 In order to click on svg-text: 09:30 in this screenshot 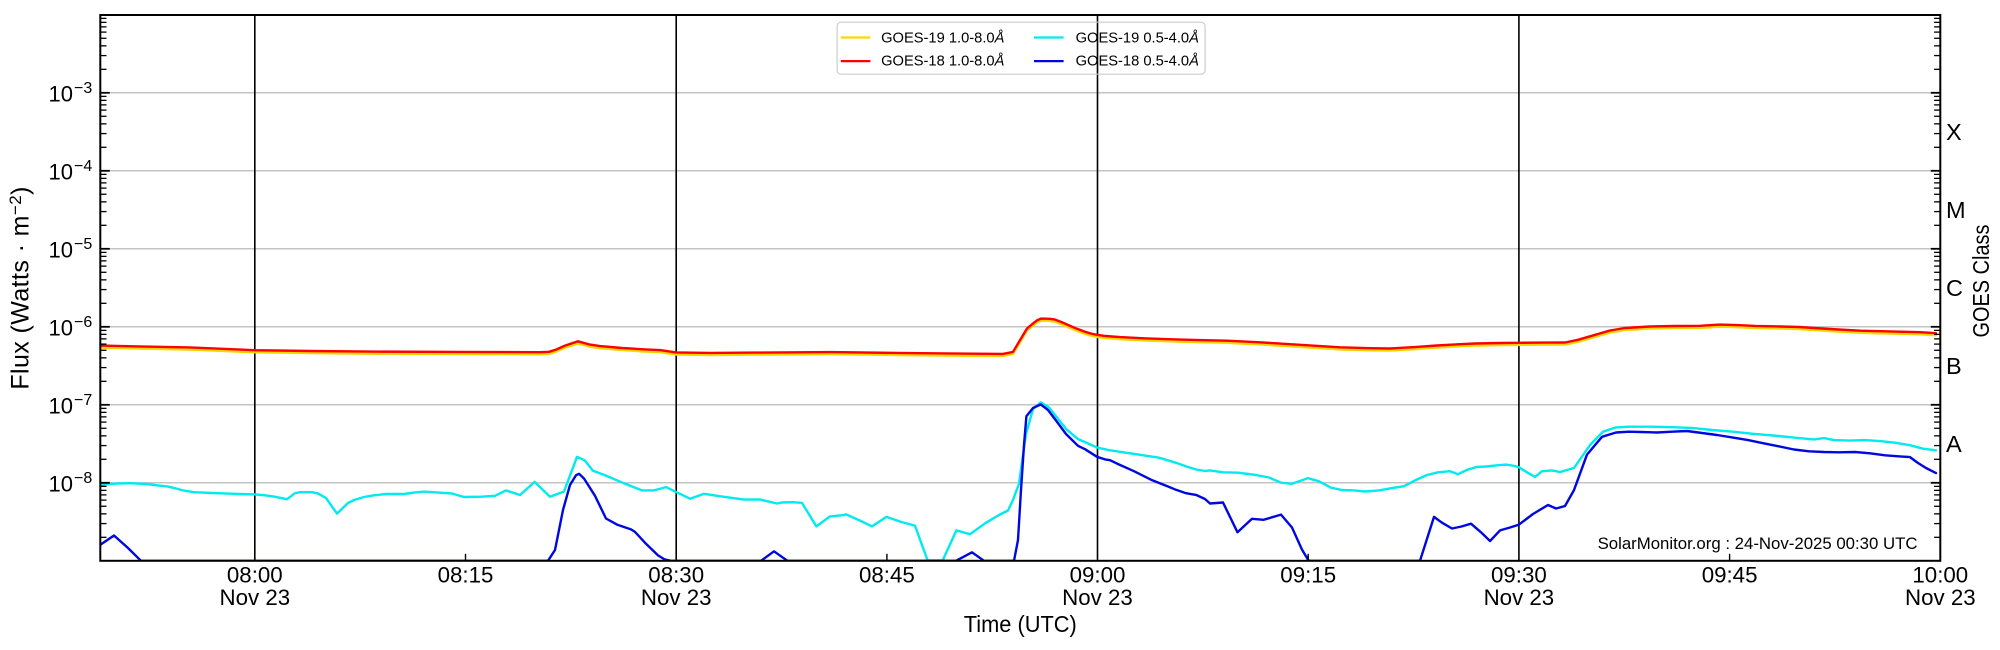, I will do `click(1519, 574)`.